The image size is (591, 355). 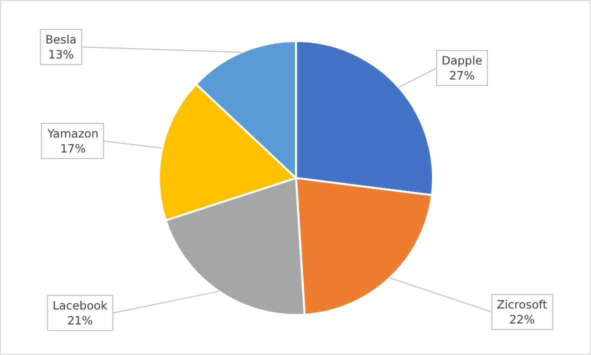 I want to click on slice-label: Yamazon, so click(x=72, y=133).